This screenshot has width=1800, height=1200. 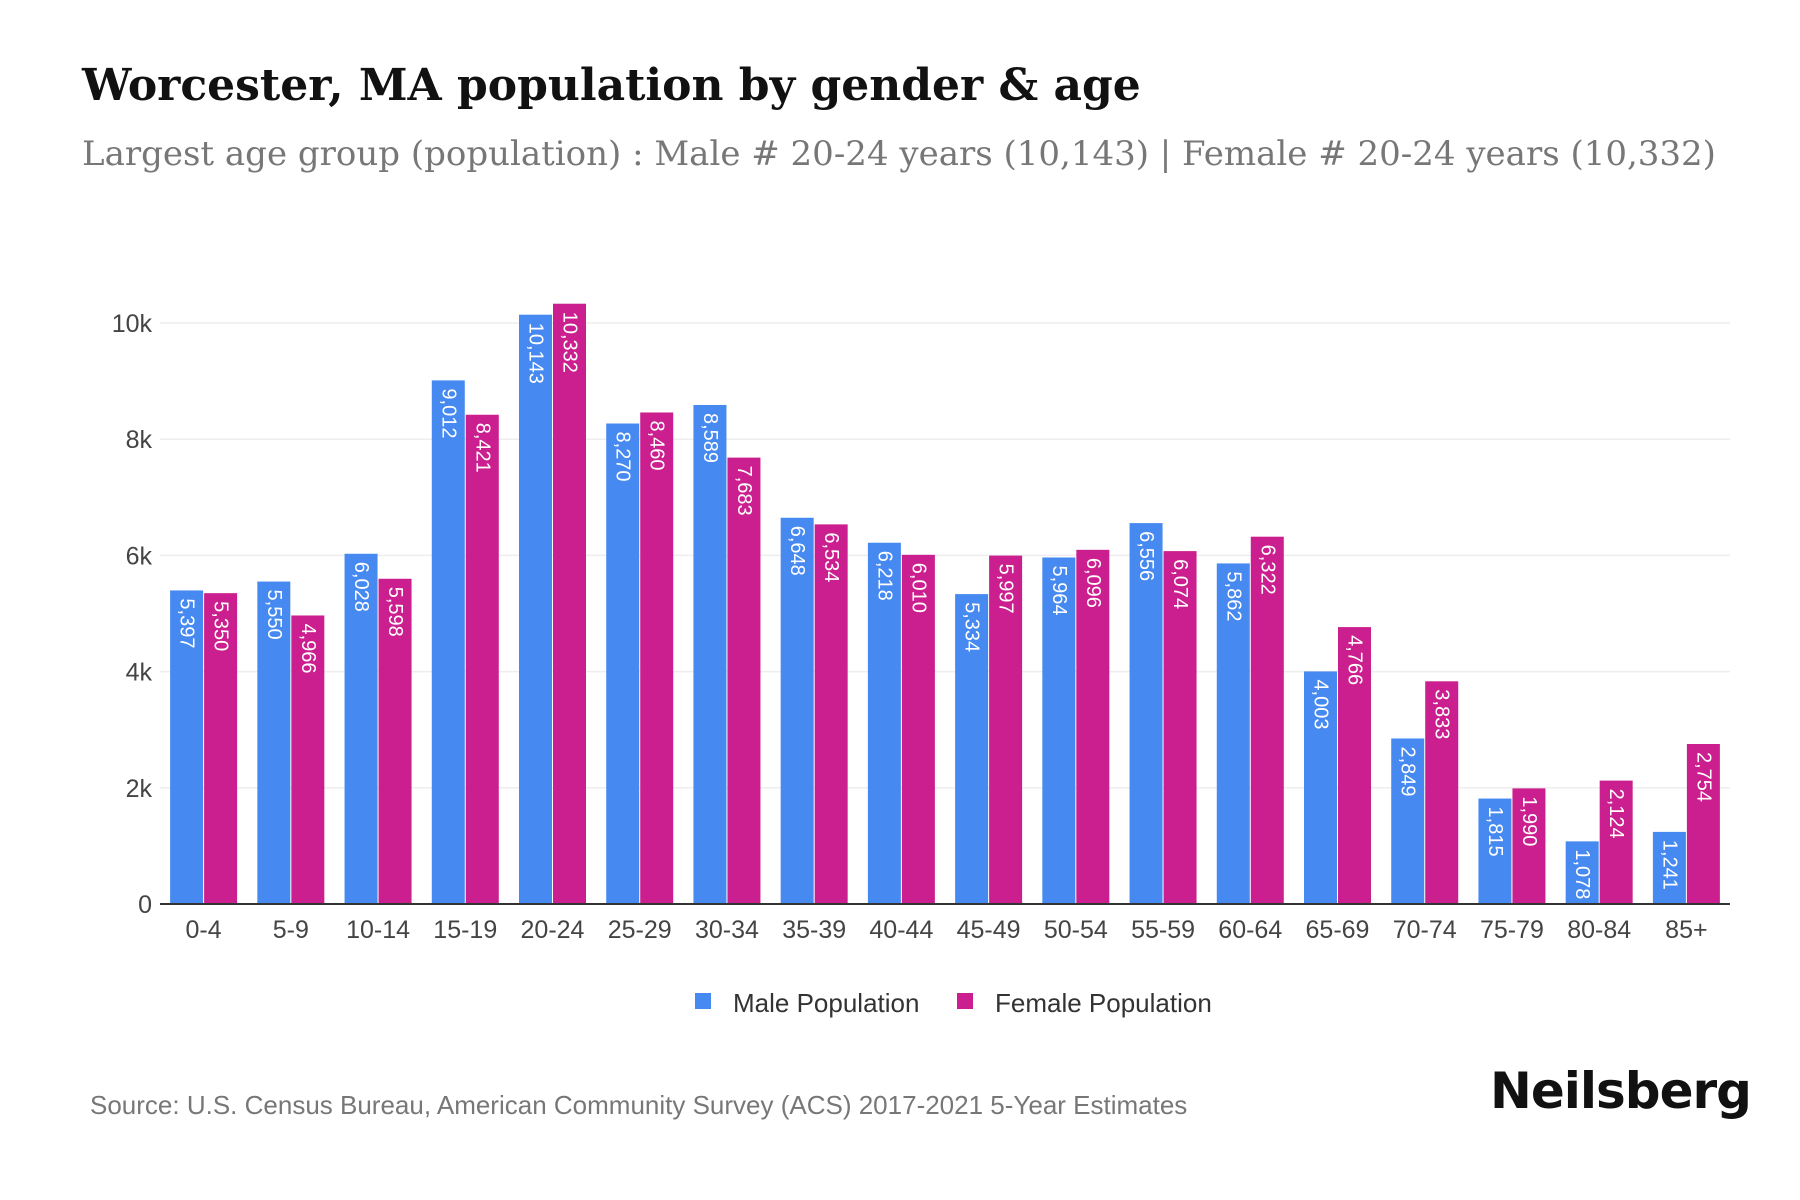 I want to click on female-value-label: 8,460, so click(x=657, y=445).